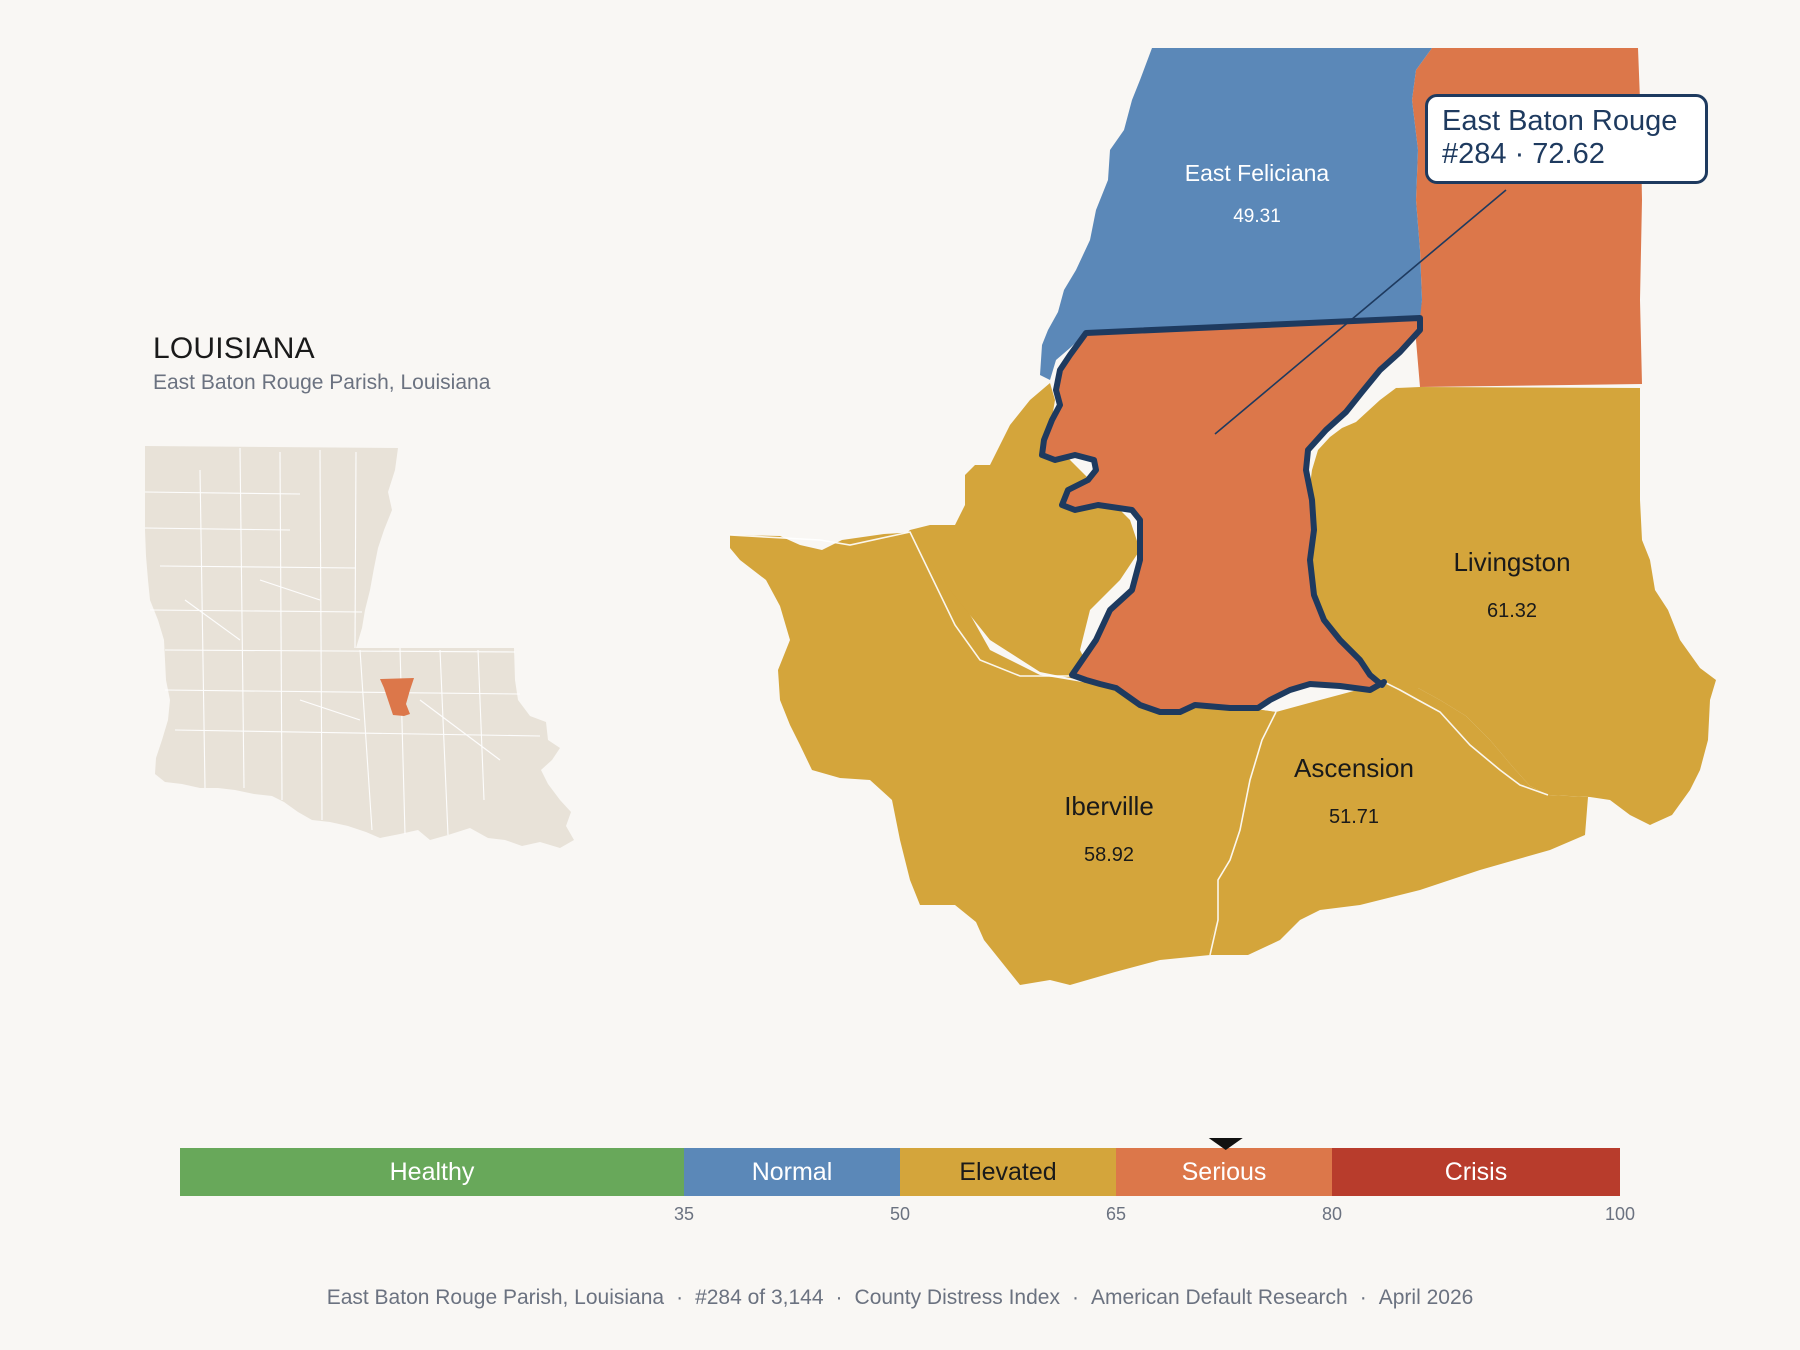 Image resolution: width=1800 pixels, height=1350 pixels. I want to click on parish-label-livingston: Livingston 61.32, so click(1511, 584).